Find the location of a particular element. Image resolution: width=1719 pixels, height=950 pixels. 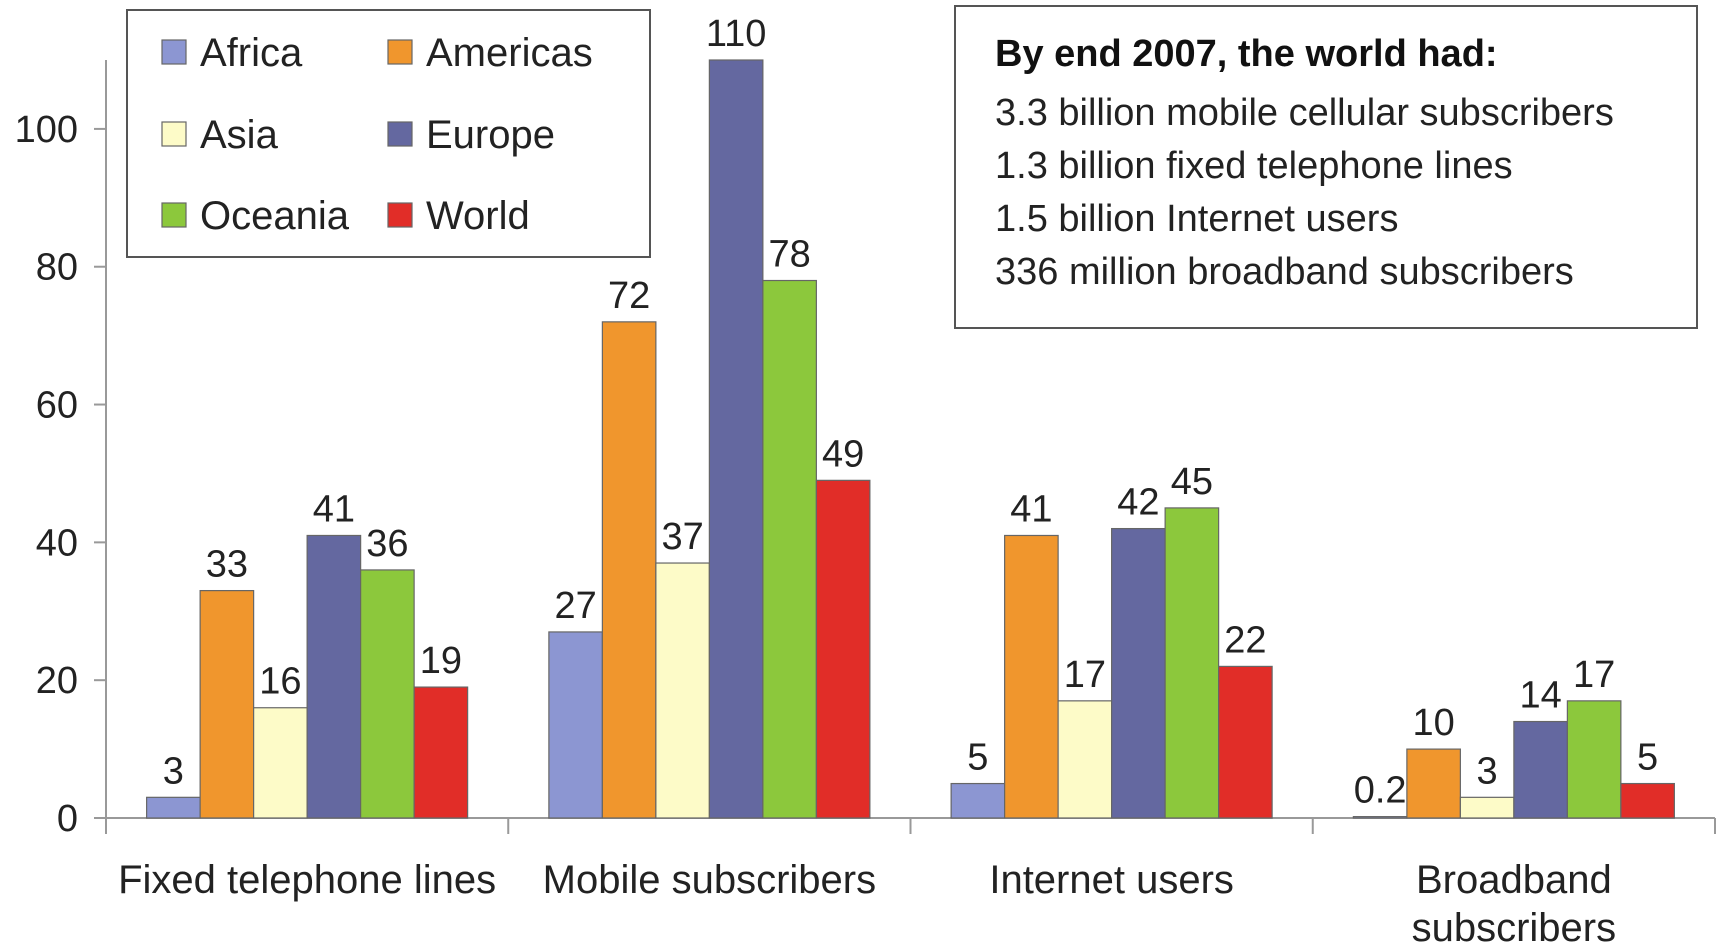

info-box-line: 3.3 billion mobile cellular subscribers is located at coordinates (1304, 113).